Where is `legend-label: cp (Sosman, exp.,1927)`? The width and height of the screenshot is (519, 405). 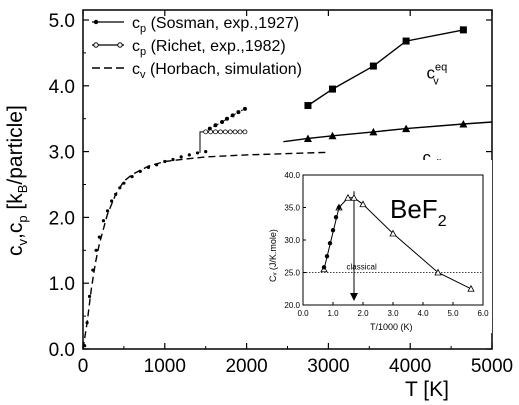
legend-label: cp (Sosman, exp.,1927) is located at coordinates (215, 25).